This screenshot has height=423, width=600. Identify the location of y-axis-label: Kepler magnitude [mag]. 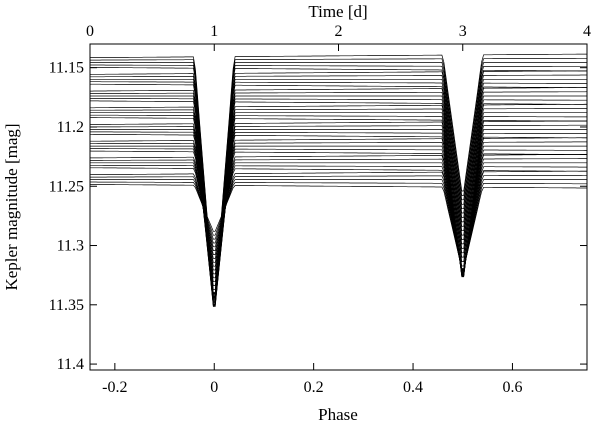
(11, 206).